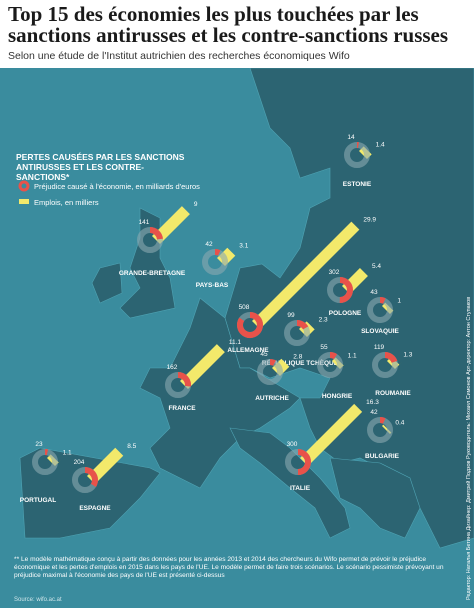 The image size is (474, 608). Describe the element at coordinates (345, 313) in the screenshot. I see `country-label: POLOGNE` at that location.